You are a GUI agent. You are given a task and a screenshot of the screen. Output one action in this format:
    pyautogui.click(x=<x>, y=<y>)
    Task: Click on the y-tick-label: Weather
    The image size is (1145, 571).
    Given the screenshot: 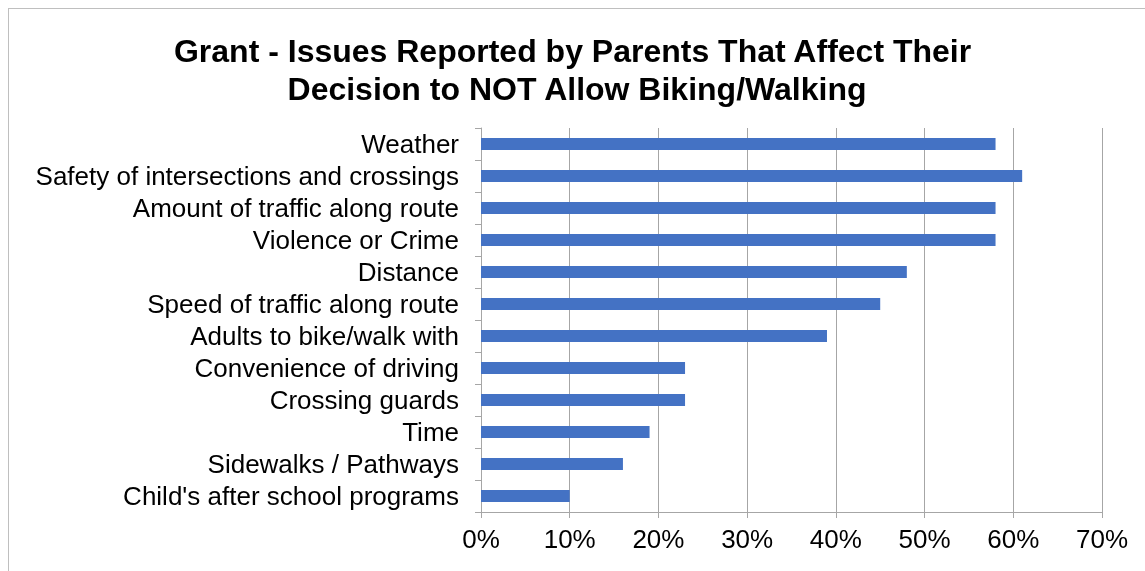 What is the action you would take?
    pyautogui.click(x=410, y=144)
    